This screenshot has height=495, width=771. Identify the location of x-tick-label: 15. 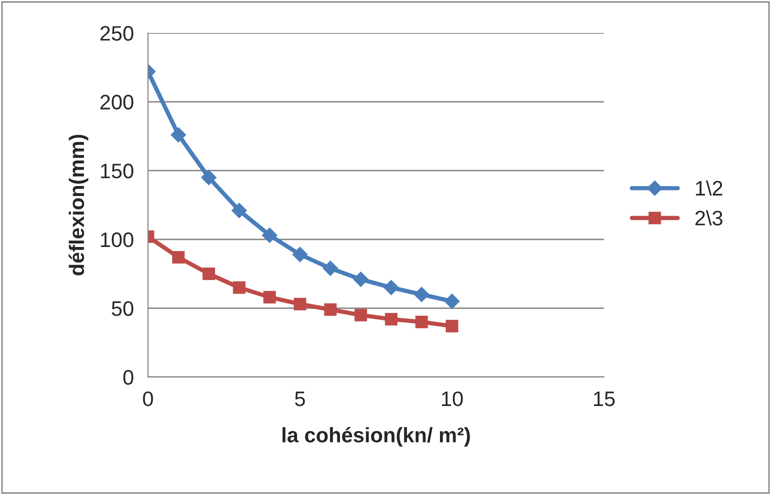
(604, 399).